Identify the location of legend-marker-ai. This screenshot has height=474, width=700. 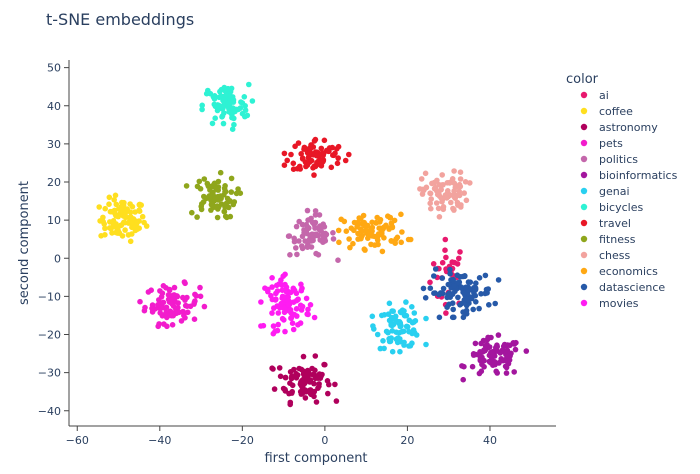
(584, 95).